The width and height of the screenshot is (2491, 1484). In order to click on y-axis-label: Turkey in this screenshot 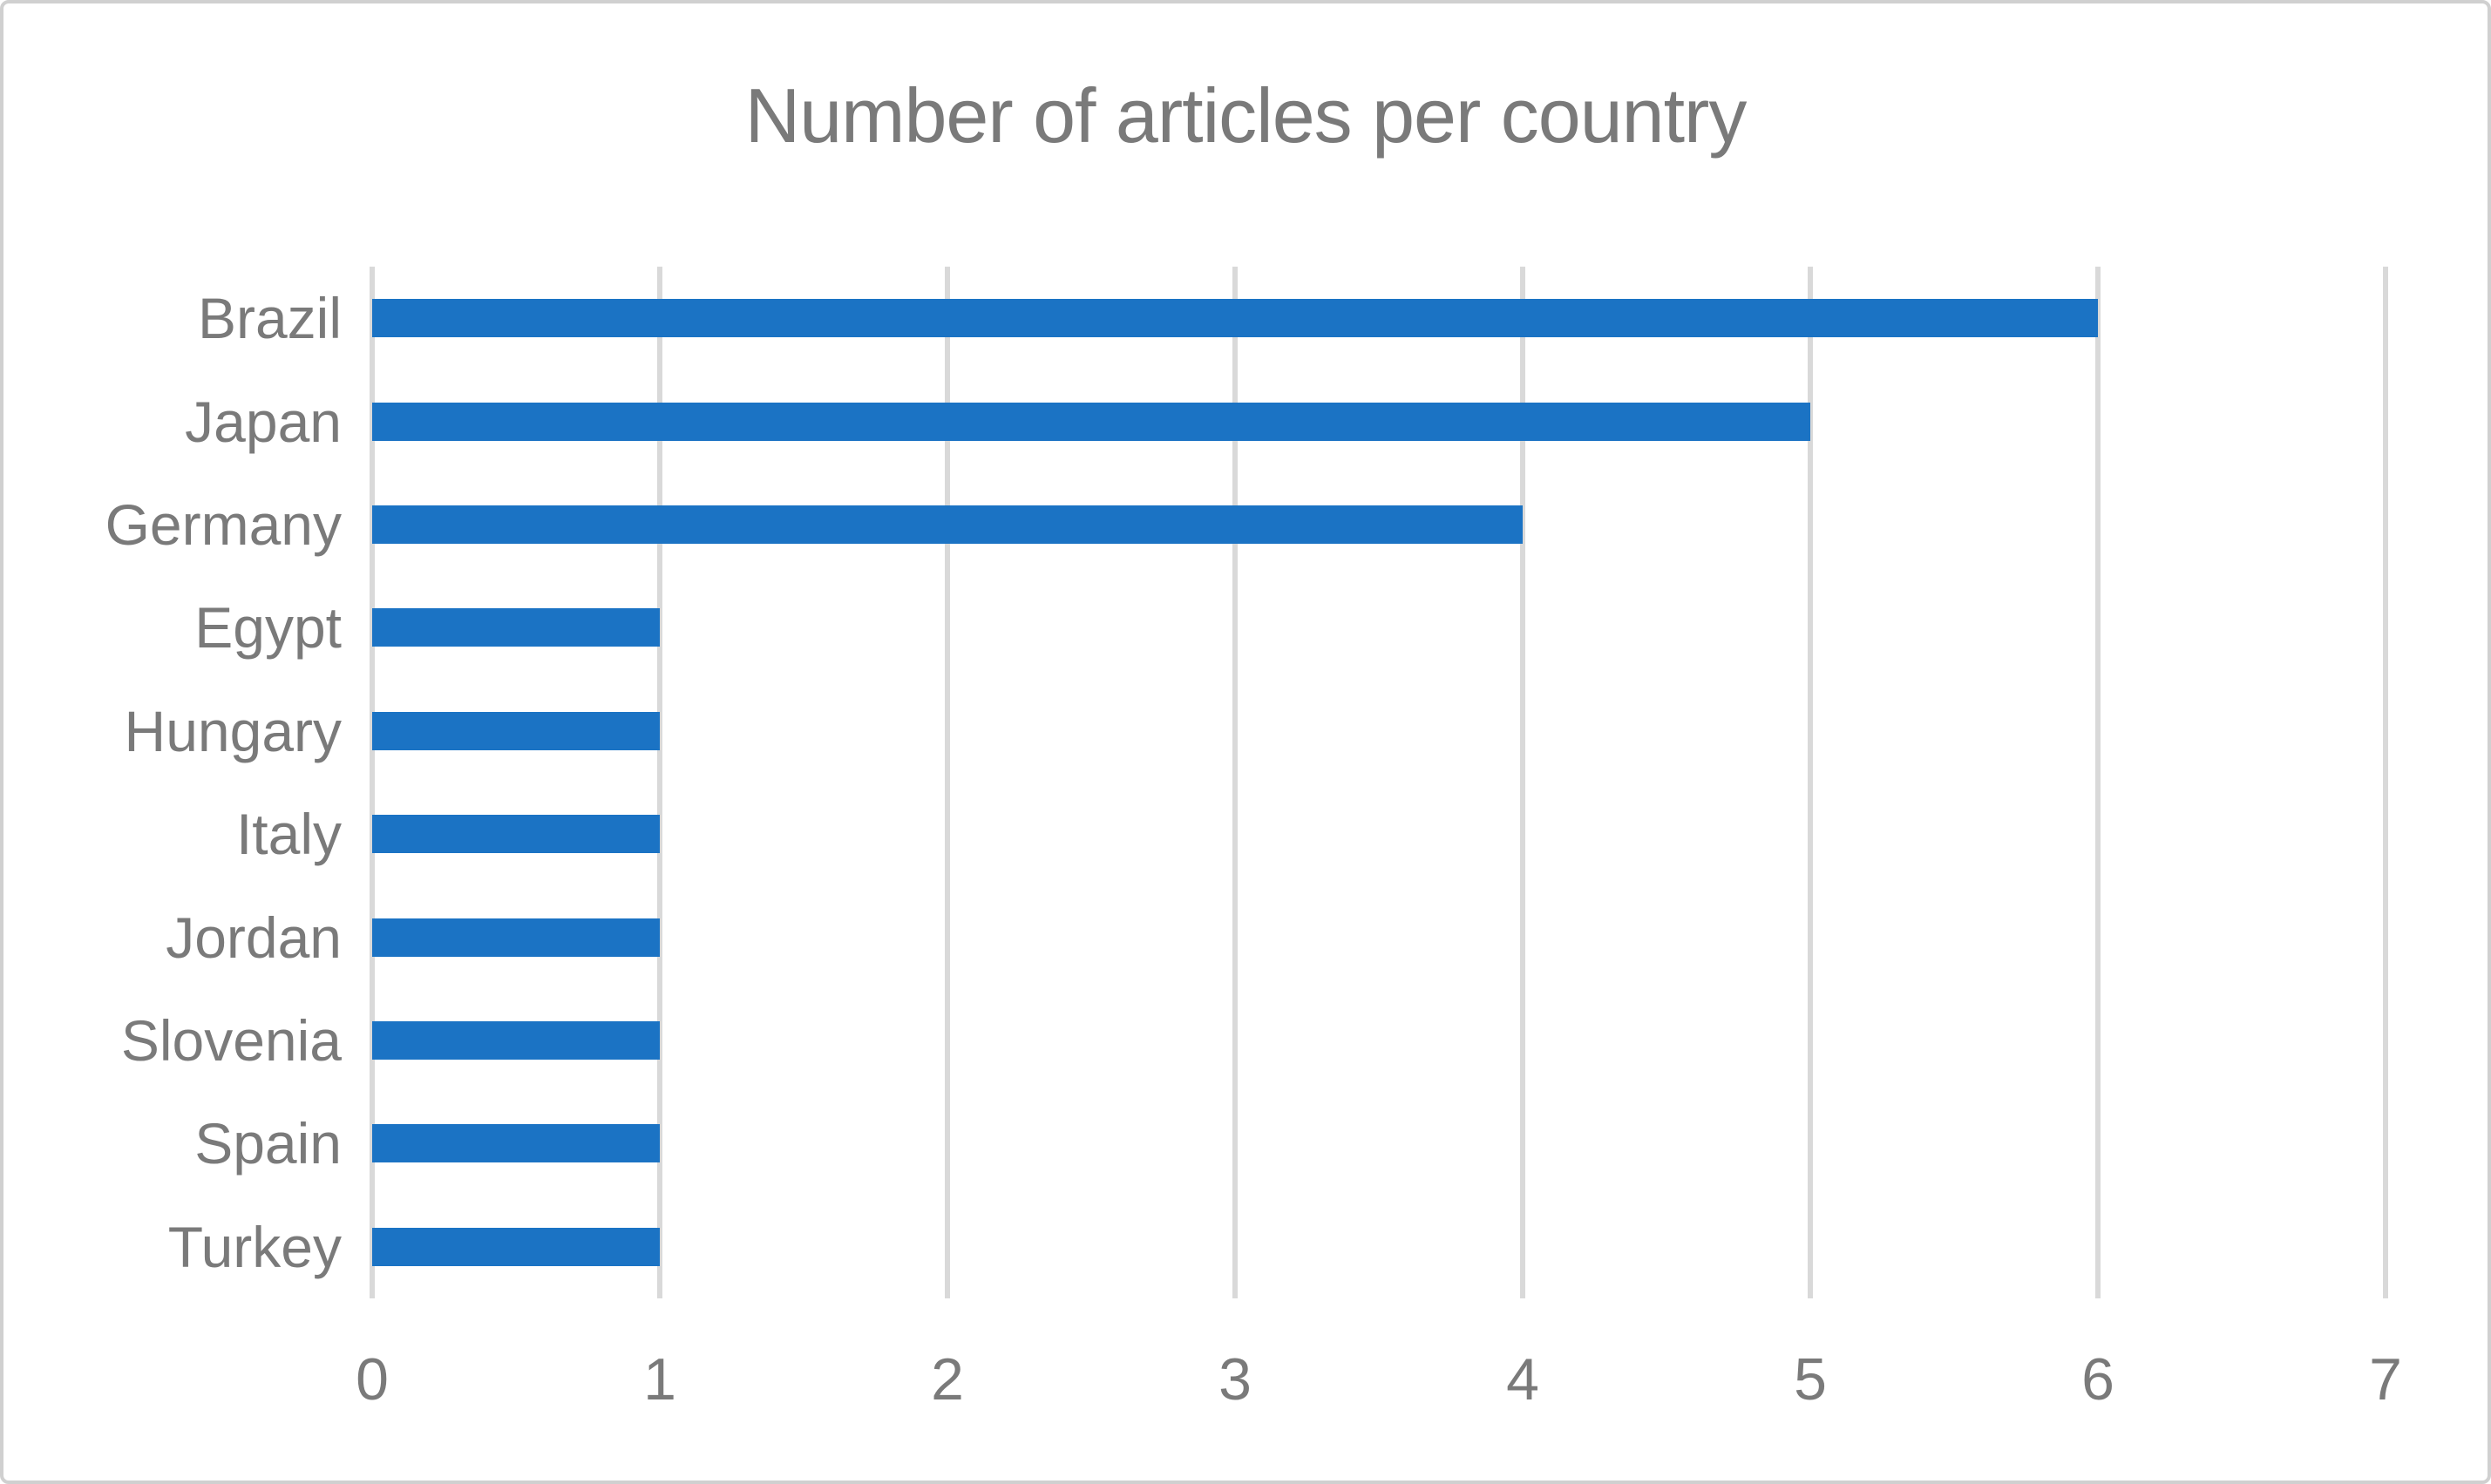, I will do `click(255, 1246)`.